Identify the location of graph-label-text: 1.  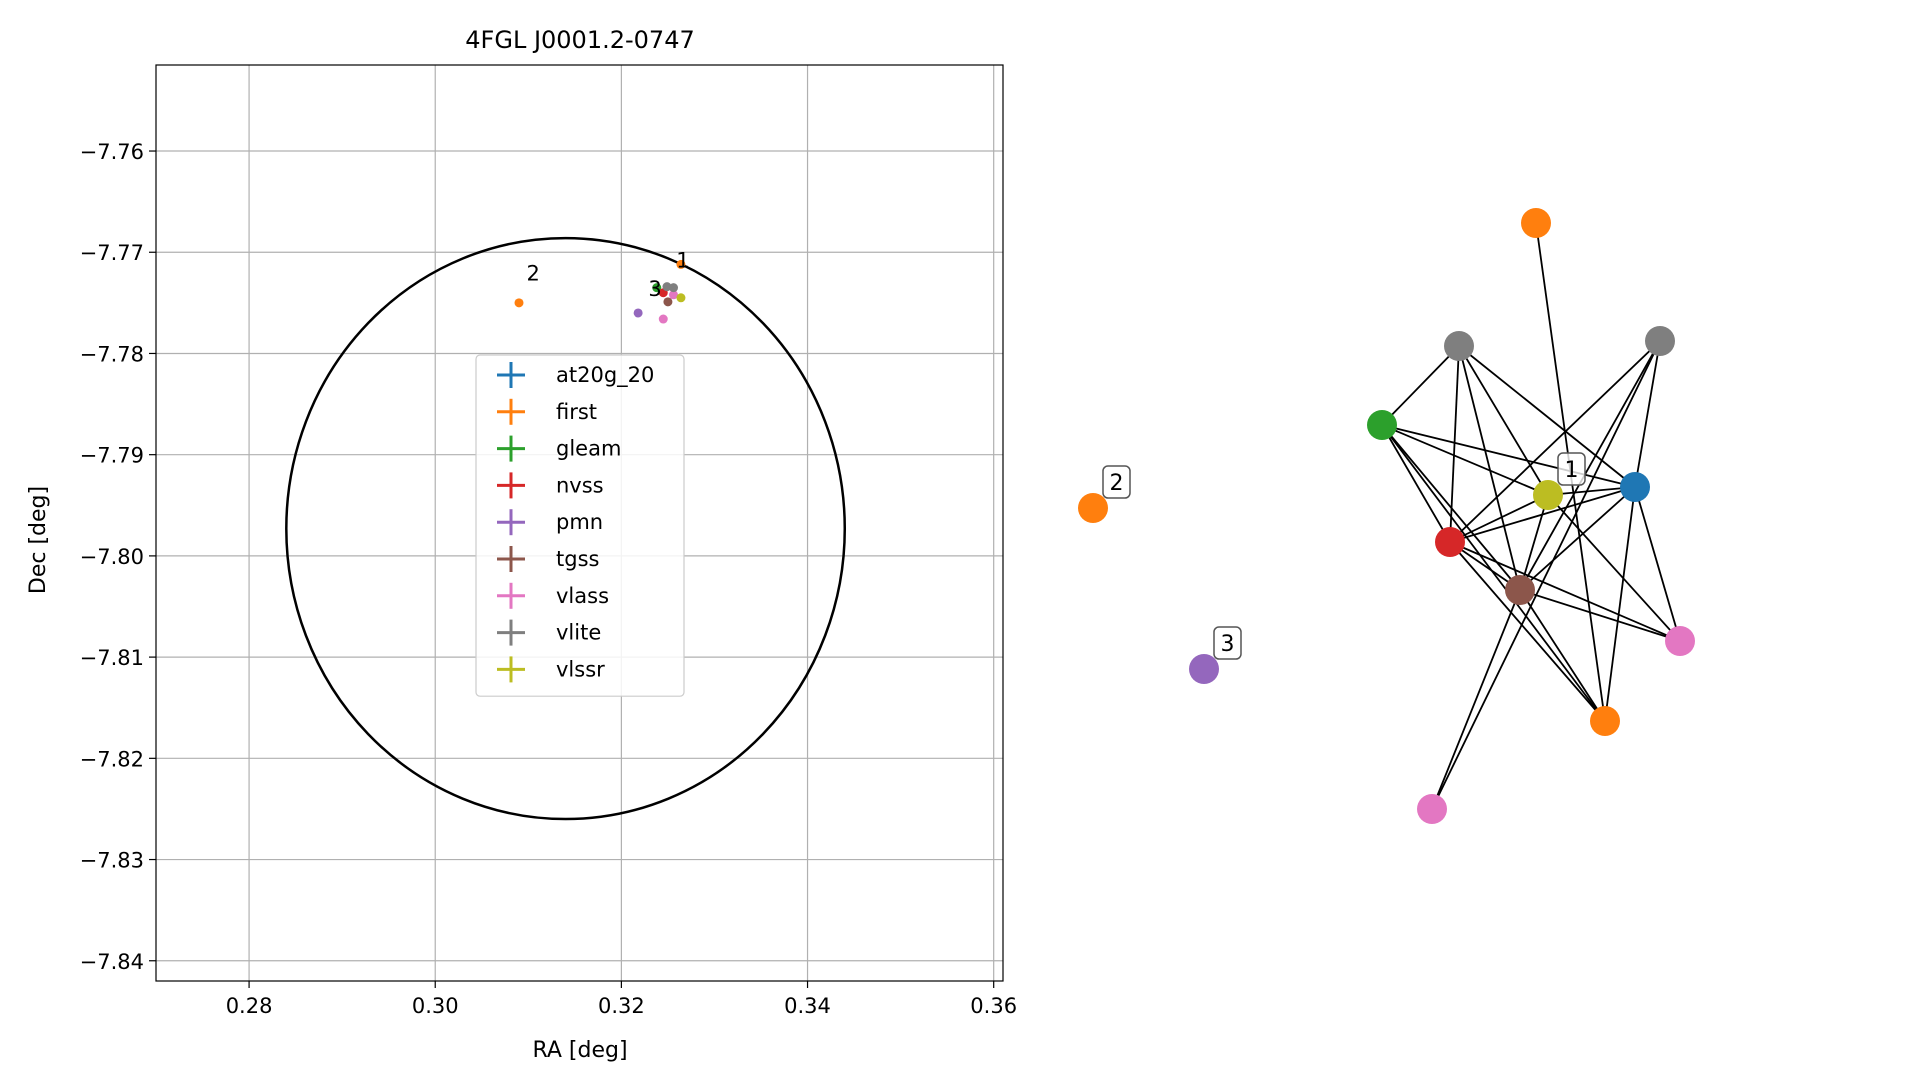
(1572, 470).